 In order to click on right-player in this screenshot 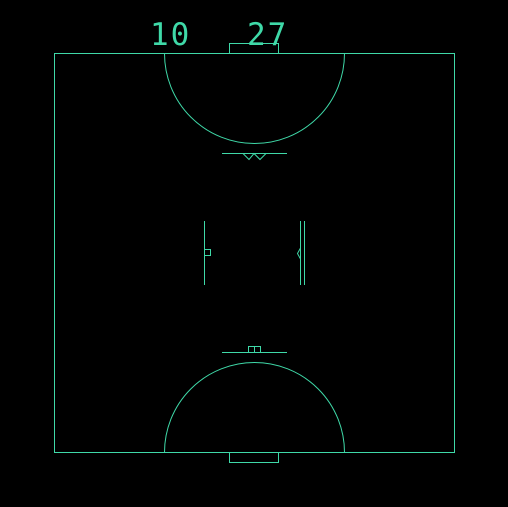, I will do `click(300, 253)`.